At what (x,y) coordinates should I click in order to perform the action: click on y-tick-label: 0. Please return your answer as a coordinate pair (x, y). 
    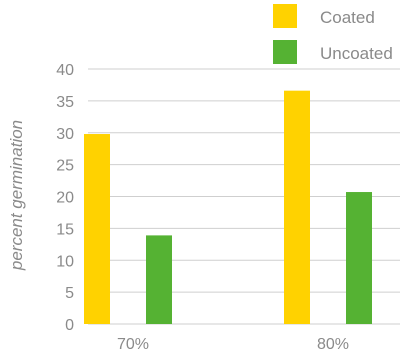
    Looking at the image, I should click on (69, 325).